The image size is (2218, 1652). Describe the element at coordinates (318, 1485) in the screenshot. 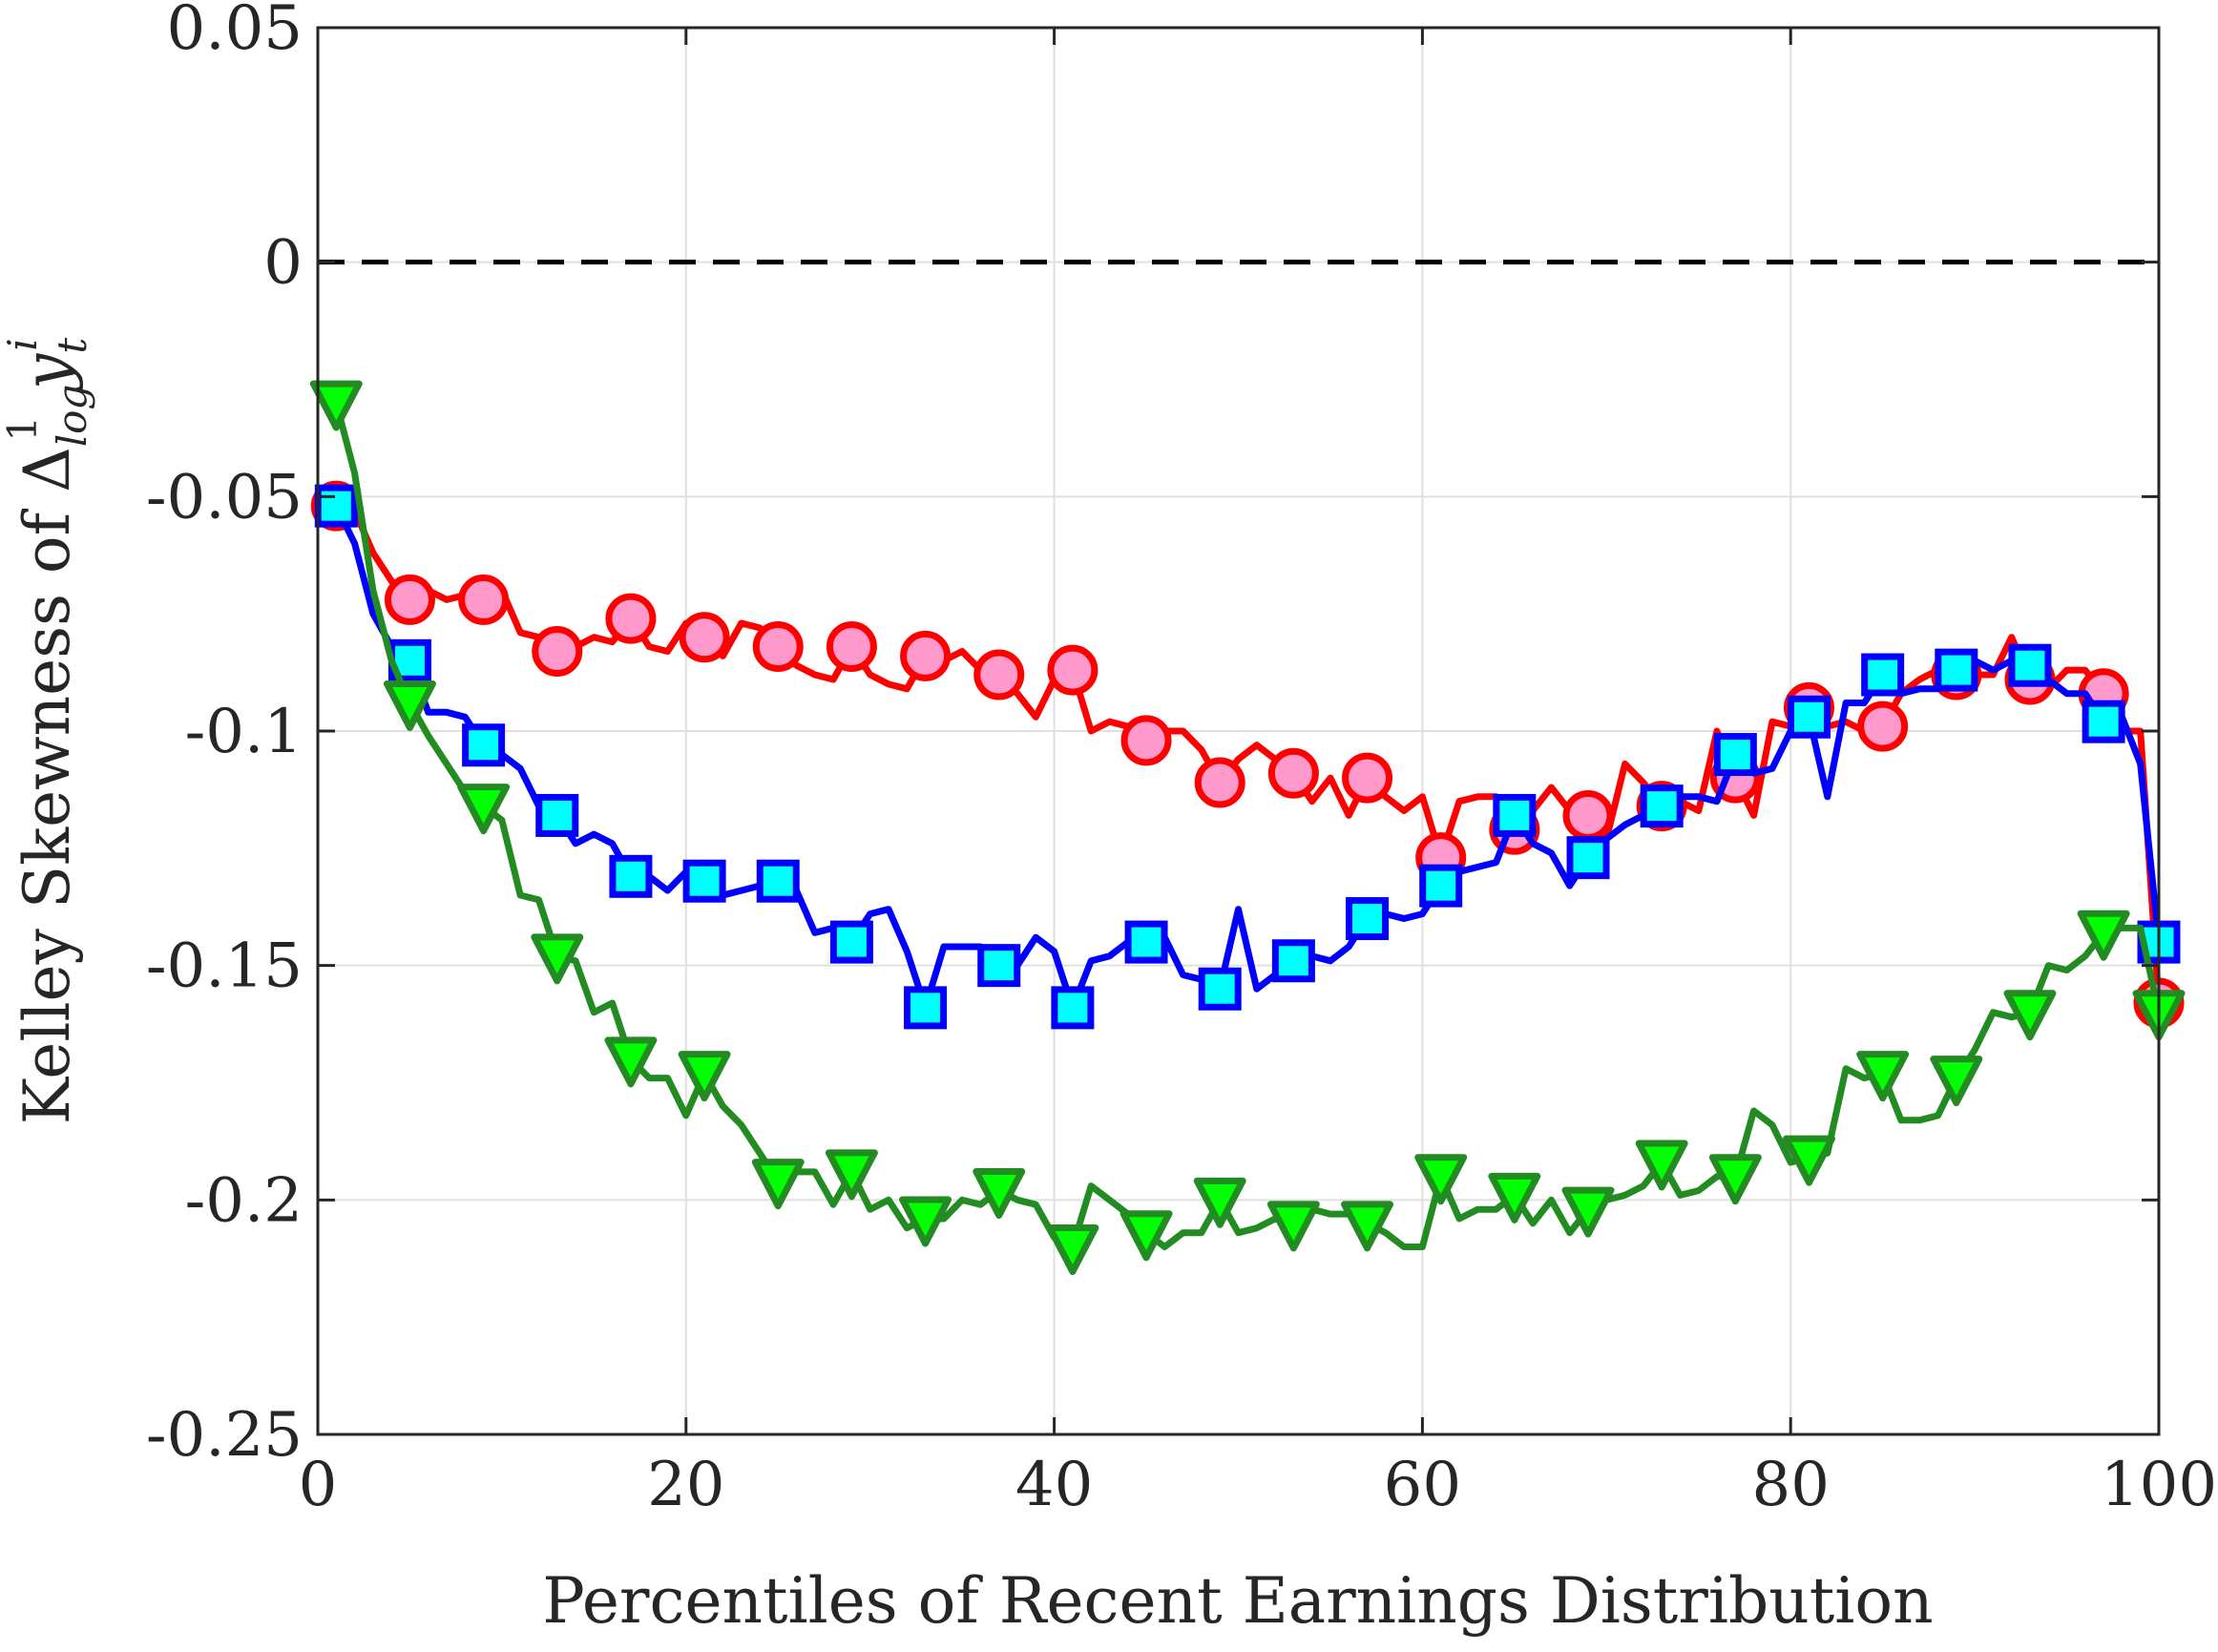

I see `x-tick-label: 0` at that location.